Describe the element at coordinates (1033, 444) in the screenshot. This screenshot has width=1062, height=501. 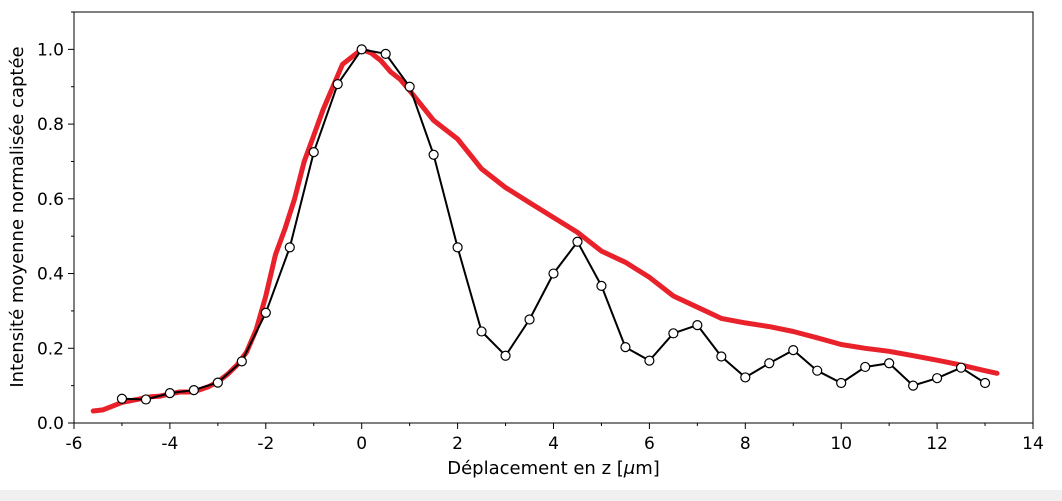
I see `x-tick-label: 14` at that location.